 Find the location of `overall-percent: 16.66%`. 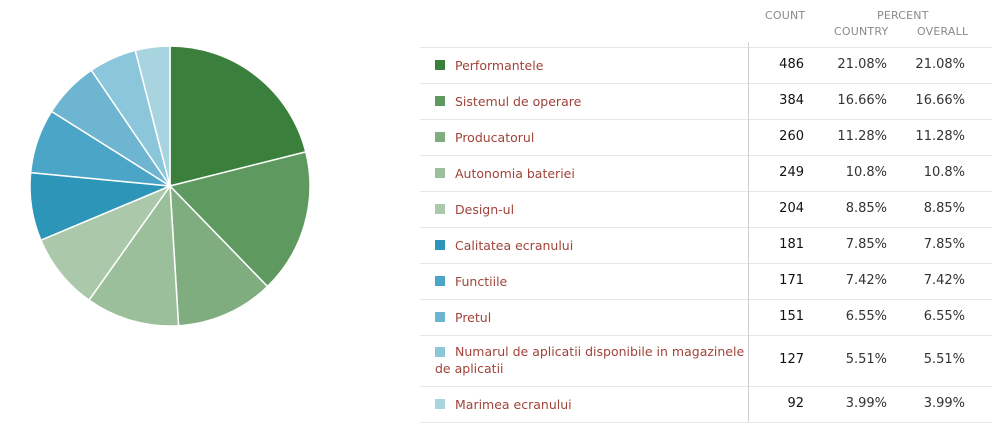

overall-percent: 16.66% is located at coordinates (940, 100).